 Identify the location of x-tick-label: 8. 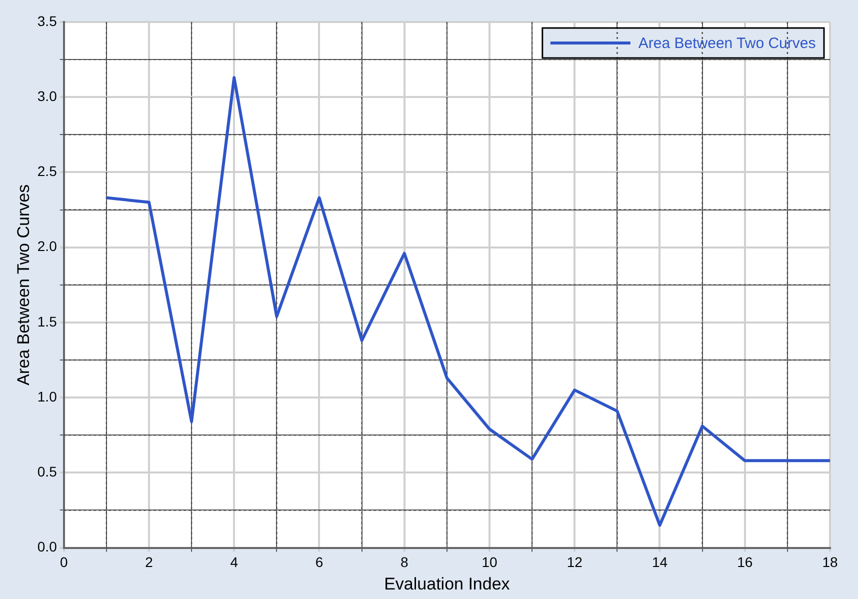
(404, 562).